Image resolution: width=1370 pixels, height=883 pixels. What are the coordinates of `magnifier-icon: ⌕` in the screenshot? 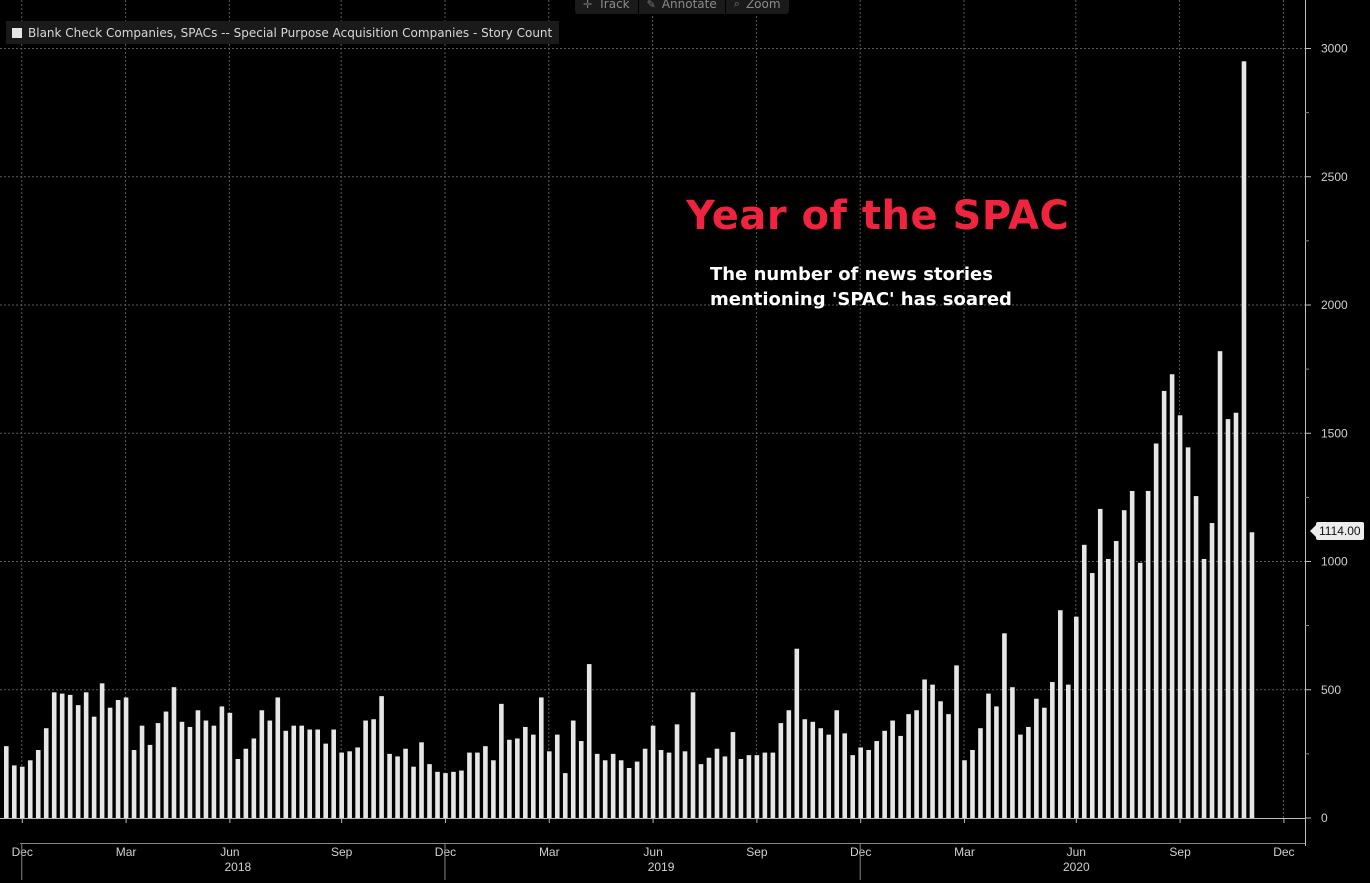 It's located at (736, 5).